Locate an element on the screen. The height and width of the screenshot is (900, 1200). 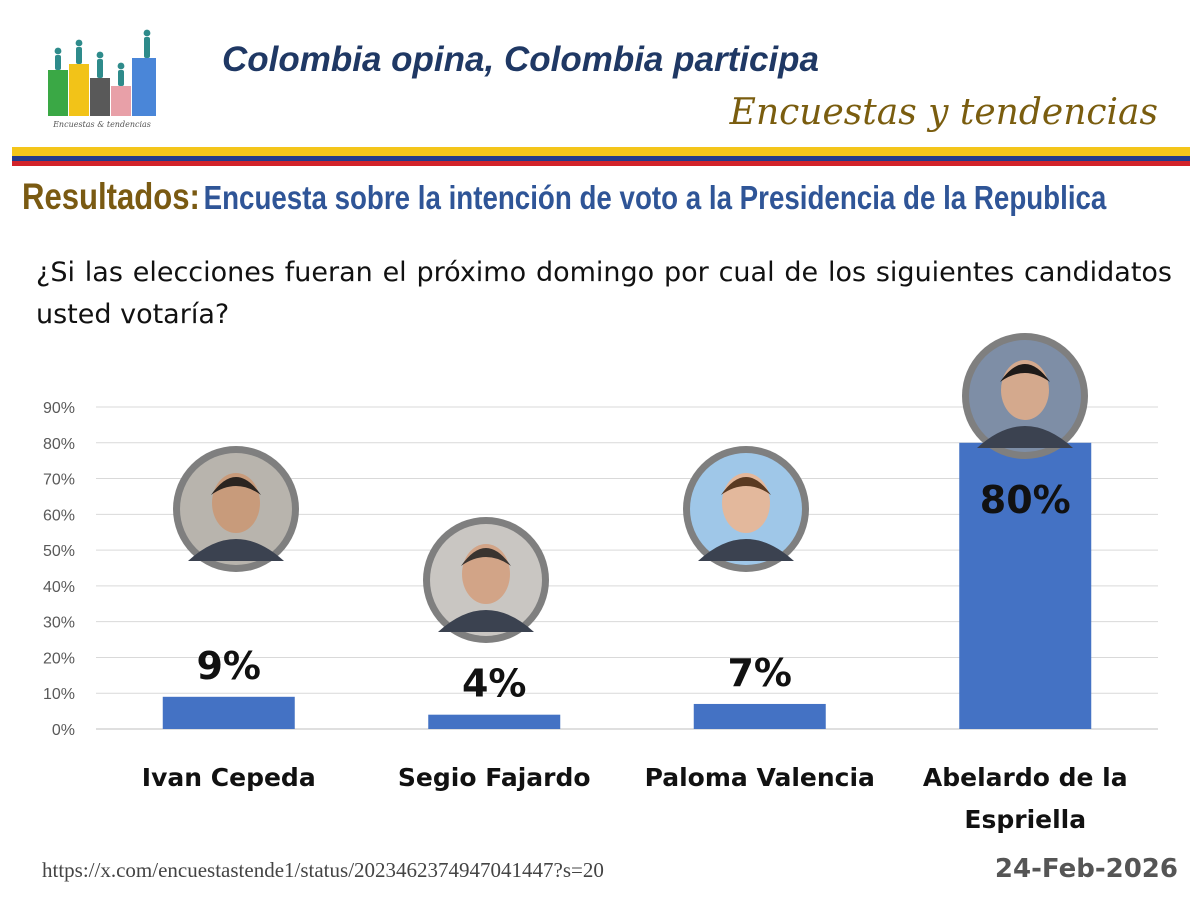
header-subtitle: Encuestas y tendencias is located at coordinates (943, 112).